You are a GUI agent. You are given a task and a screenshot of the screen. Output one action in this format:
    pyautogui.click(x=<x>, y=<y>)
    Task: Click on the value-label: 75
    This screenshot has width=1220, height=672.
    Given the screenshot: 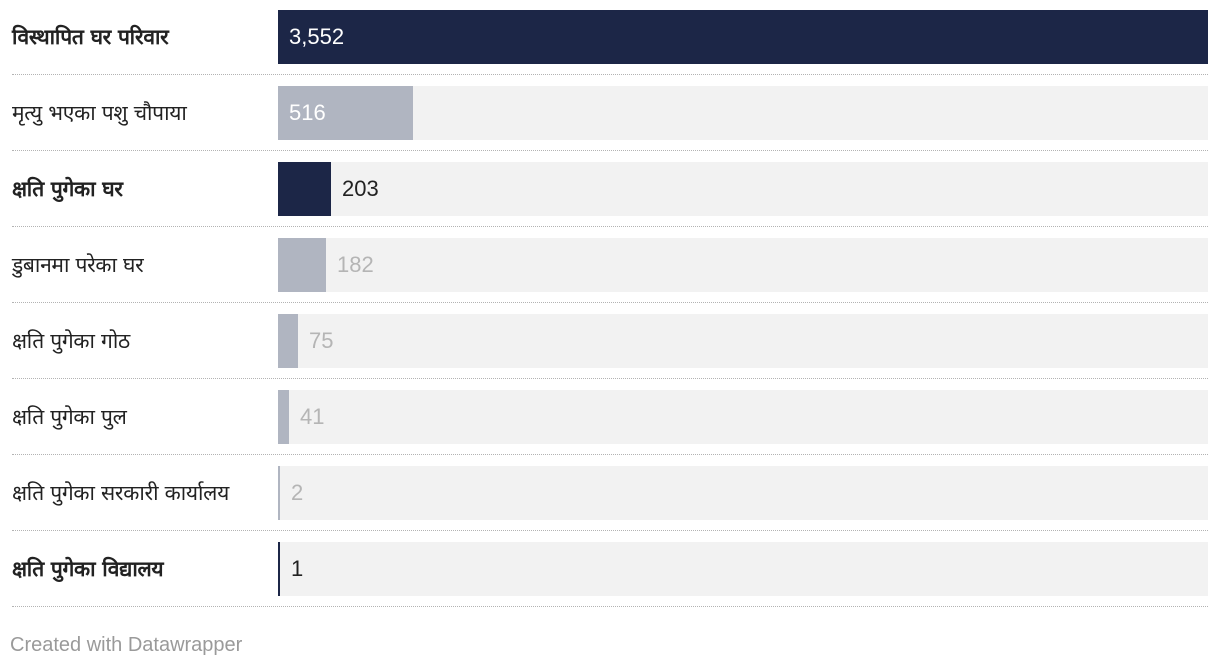 What is the action you would take?
    pyautogui.click(x=321, y=340)
    